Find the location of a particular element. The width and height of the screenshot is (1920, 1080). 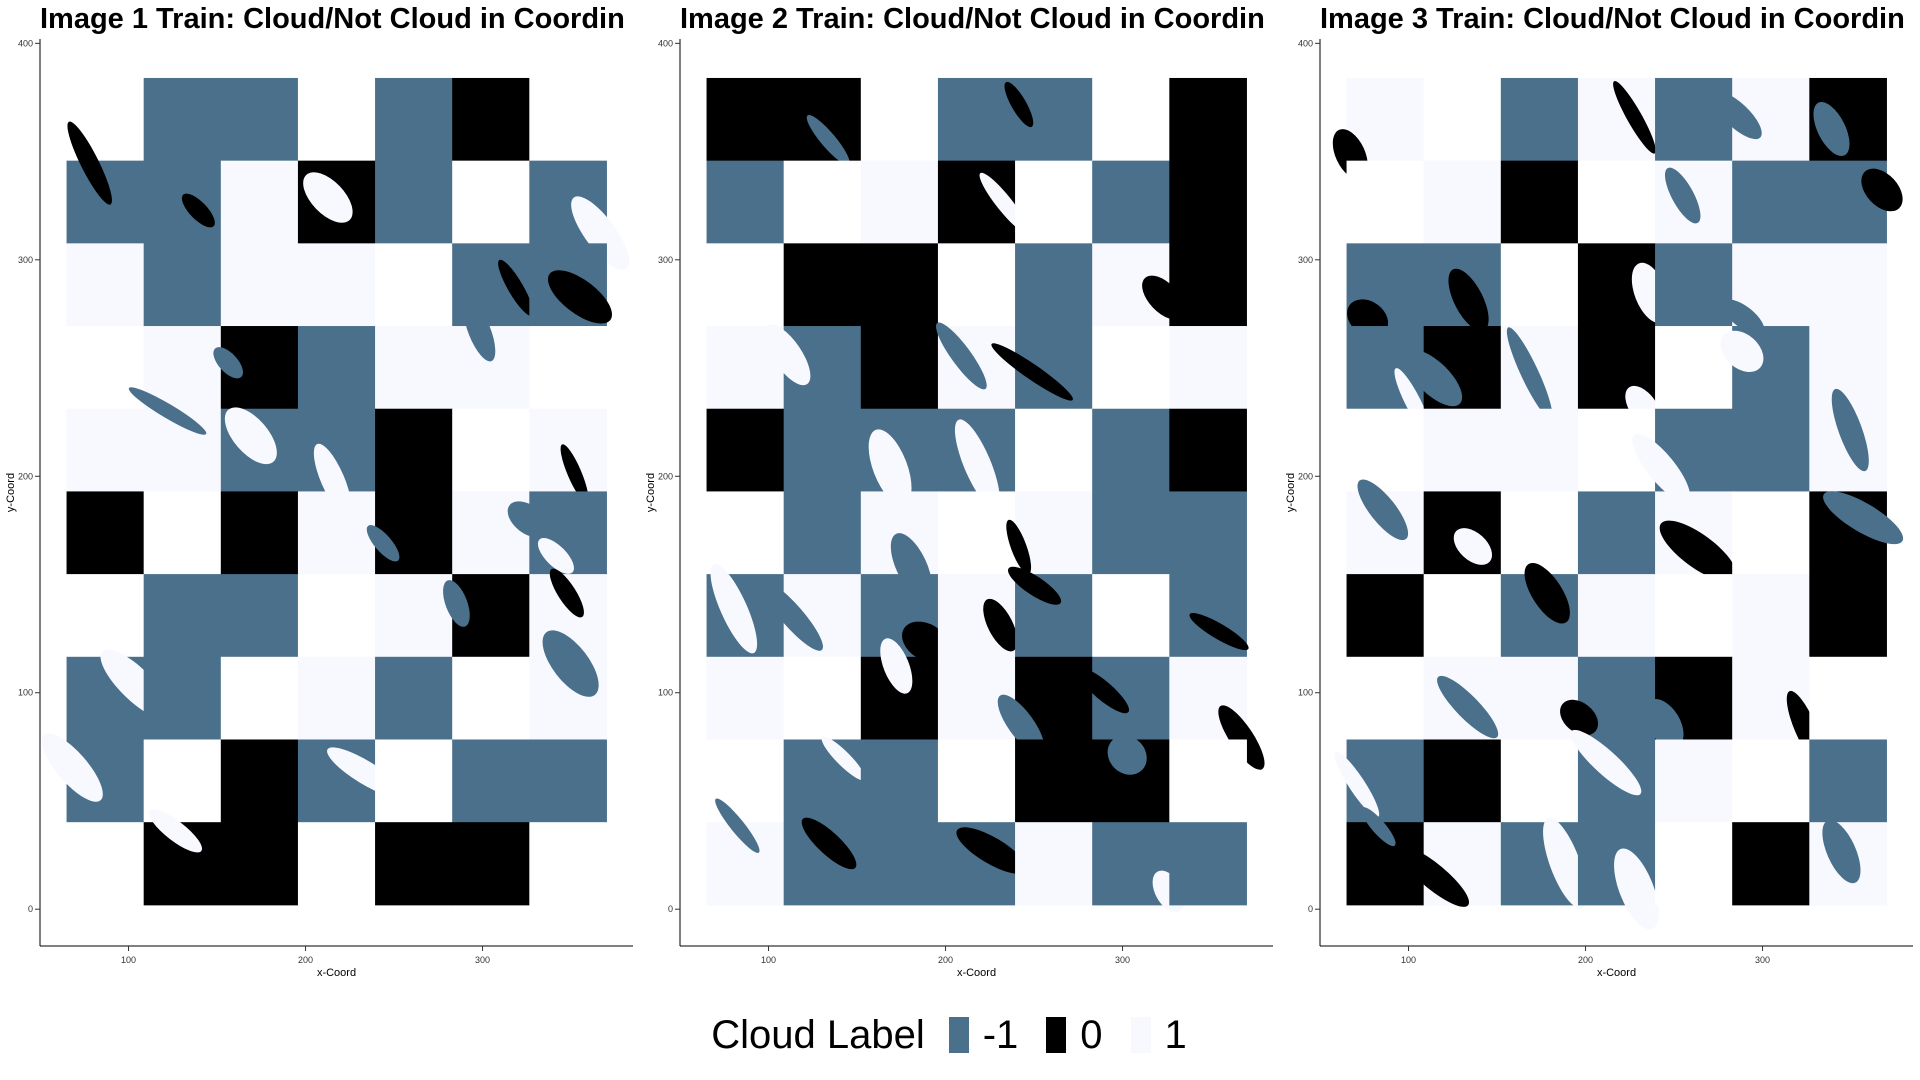

legend: Cloud Label -1 0 1 is located at coordinates (960, 1035).